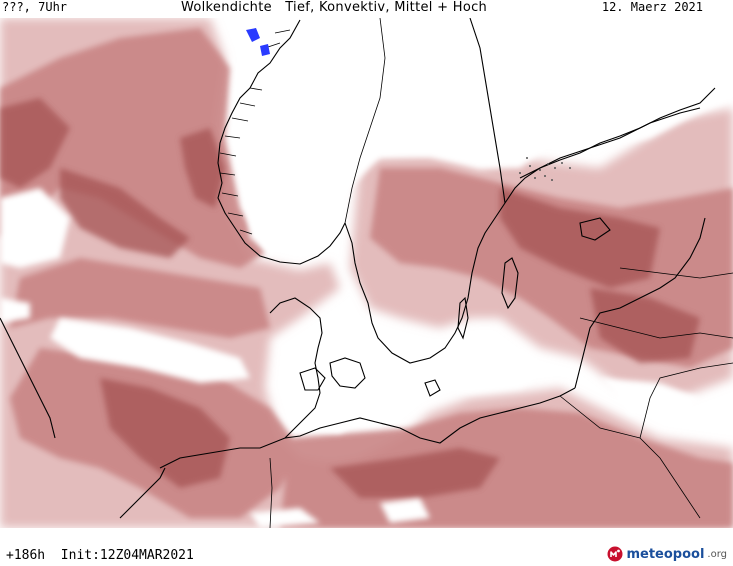  I want to click on meteopool-logo-icon, so click(615, 554).